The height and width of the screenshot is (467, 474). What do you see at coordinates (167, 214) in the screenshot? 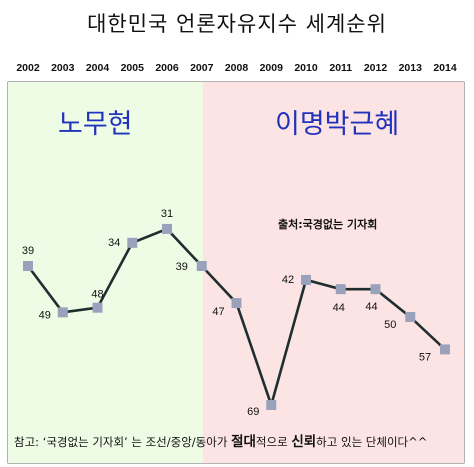
I see `data-label: 31` at bounding box center [167, 214].